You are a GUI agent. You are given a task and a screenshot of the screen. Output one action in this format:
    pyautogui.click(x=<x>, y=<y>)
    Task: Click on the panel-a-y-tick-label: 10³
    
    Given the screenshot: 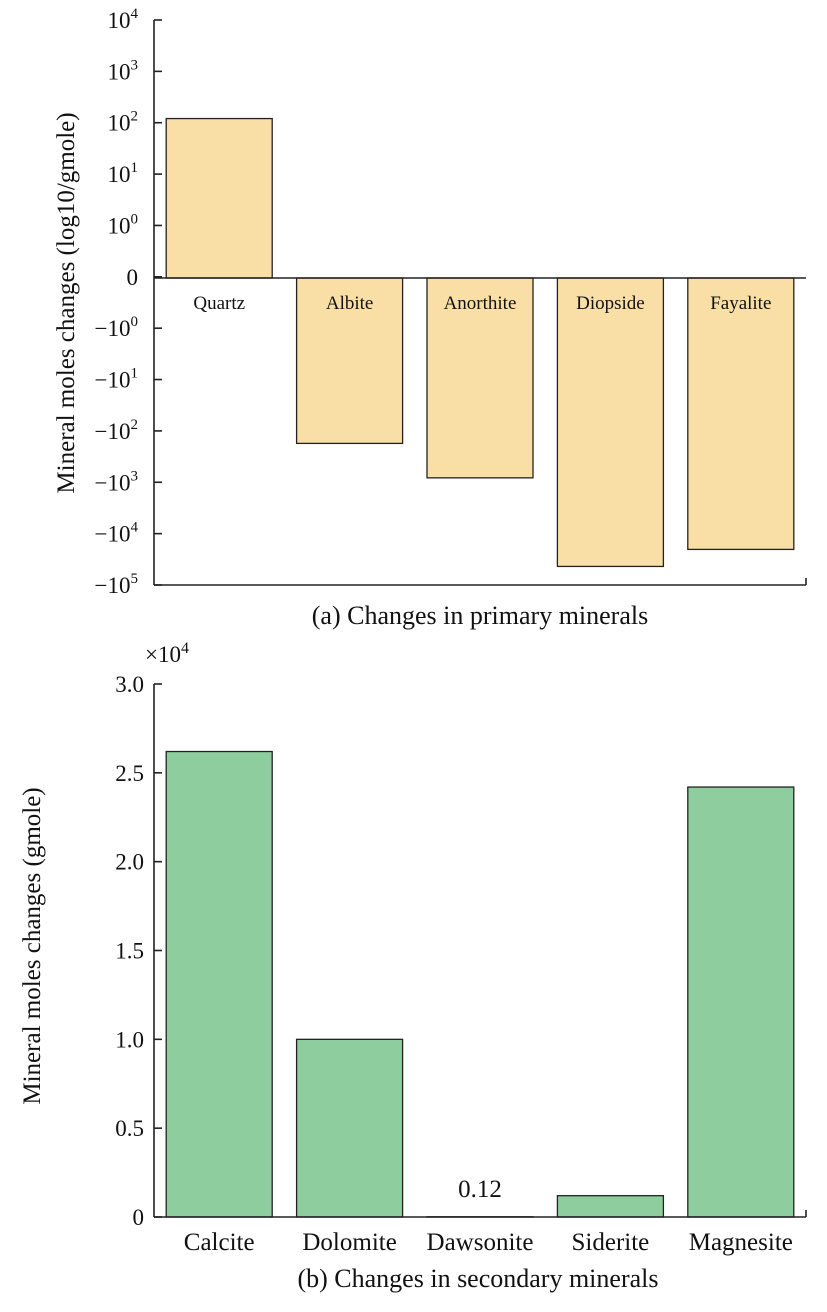 What is the action you would take?
    pyautogui.click(x=123, y=70)
    